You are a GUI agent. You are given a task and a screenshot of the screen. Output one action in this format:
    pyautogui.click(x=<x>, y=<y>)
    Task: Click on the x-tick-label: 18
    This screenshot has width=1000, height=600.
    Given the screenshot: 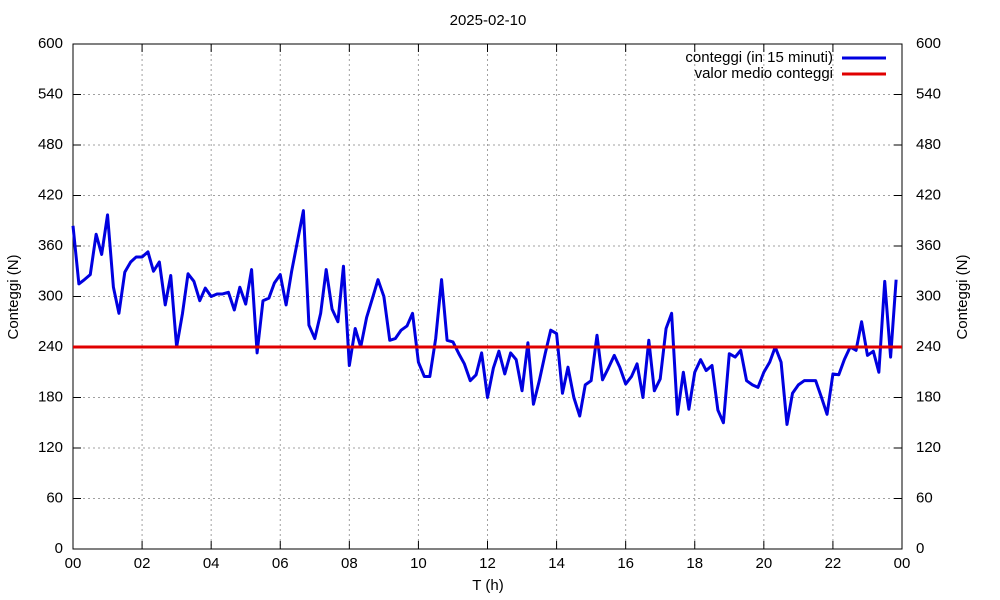 What is the action you would take?
    pyautogui.click(x=694, y=563)
    